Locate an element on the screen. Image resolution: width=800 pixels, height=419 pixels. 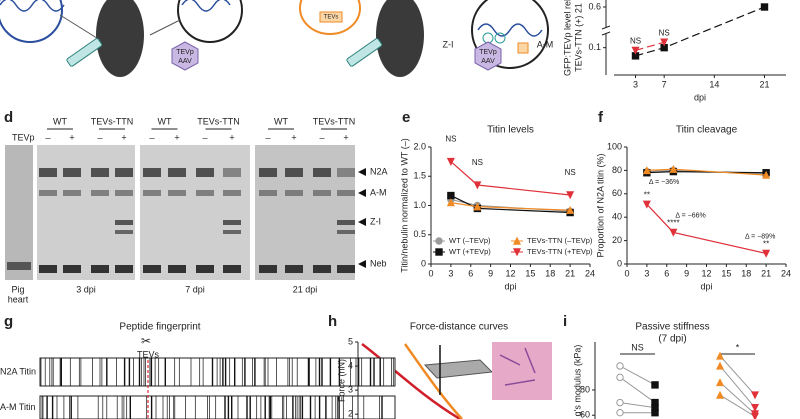
mouse is located at coordinates (120, 38).